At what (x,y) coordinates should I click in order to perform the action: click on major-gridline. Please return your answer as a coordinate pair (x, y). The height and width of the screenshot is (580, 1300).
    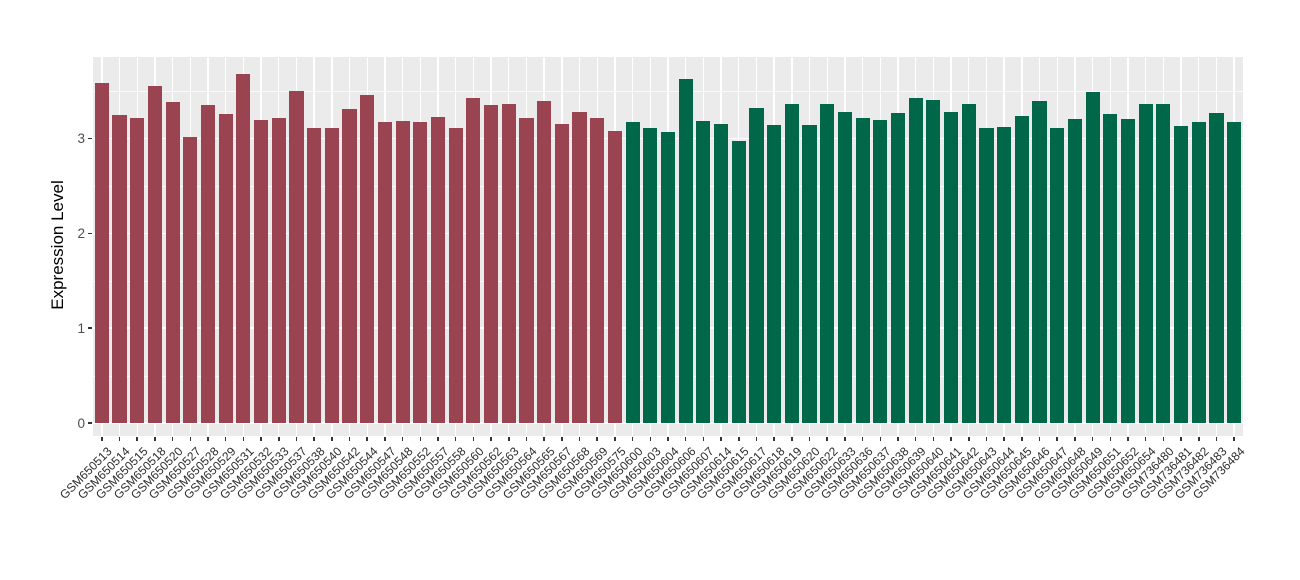
    Looking at the image, I should click on (668, 423).